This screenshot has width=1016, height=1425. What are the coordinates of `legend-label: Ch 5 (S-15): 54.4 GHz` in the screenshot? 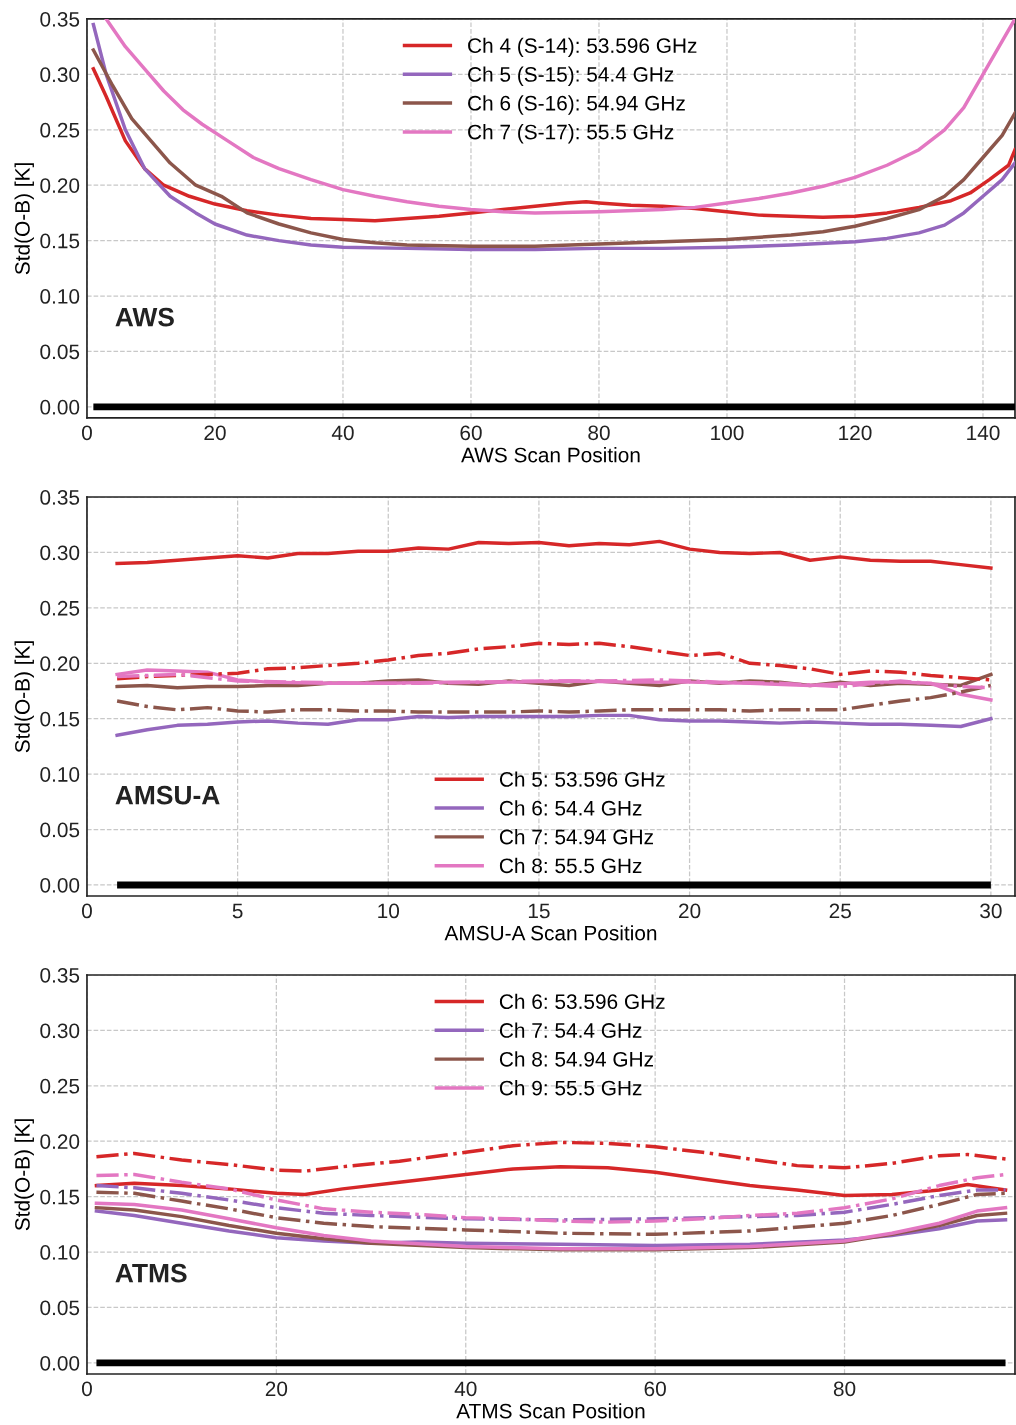 It's located at (571, 76).